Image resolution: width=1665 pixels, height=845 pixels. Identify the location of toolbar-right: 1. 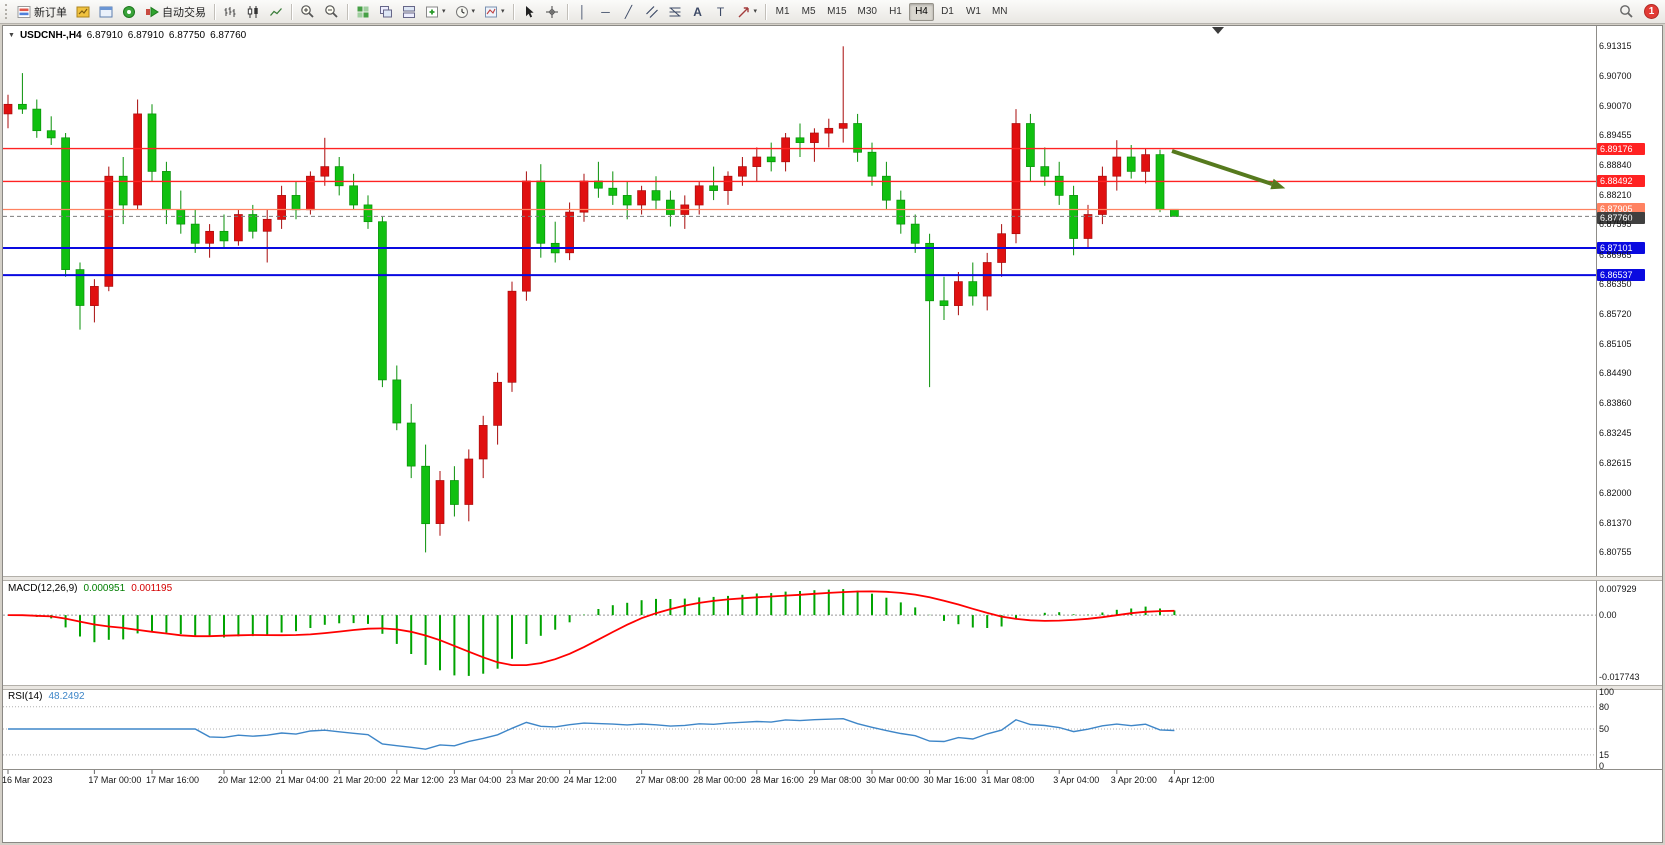
(1638, 12).